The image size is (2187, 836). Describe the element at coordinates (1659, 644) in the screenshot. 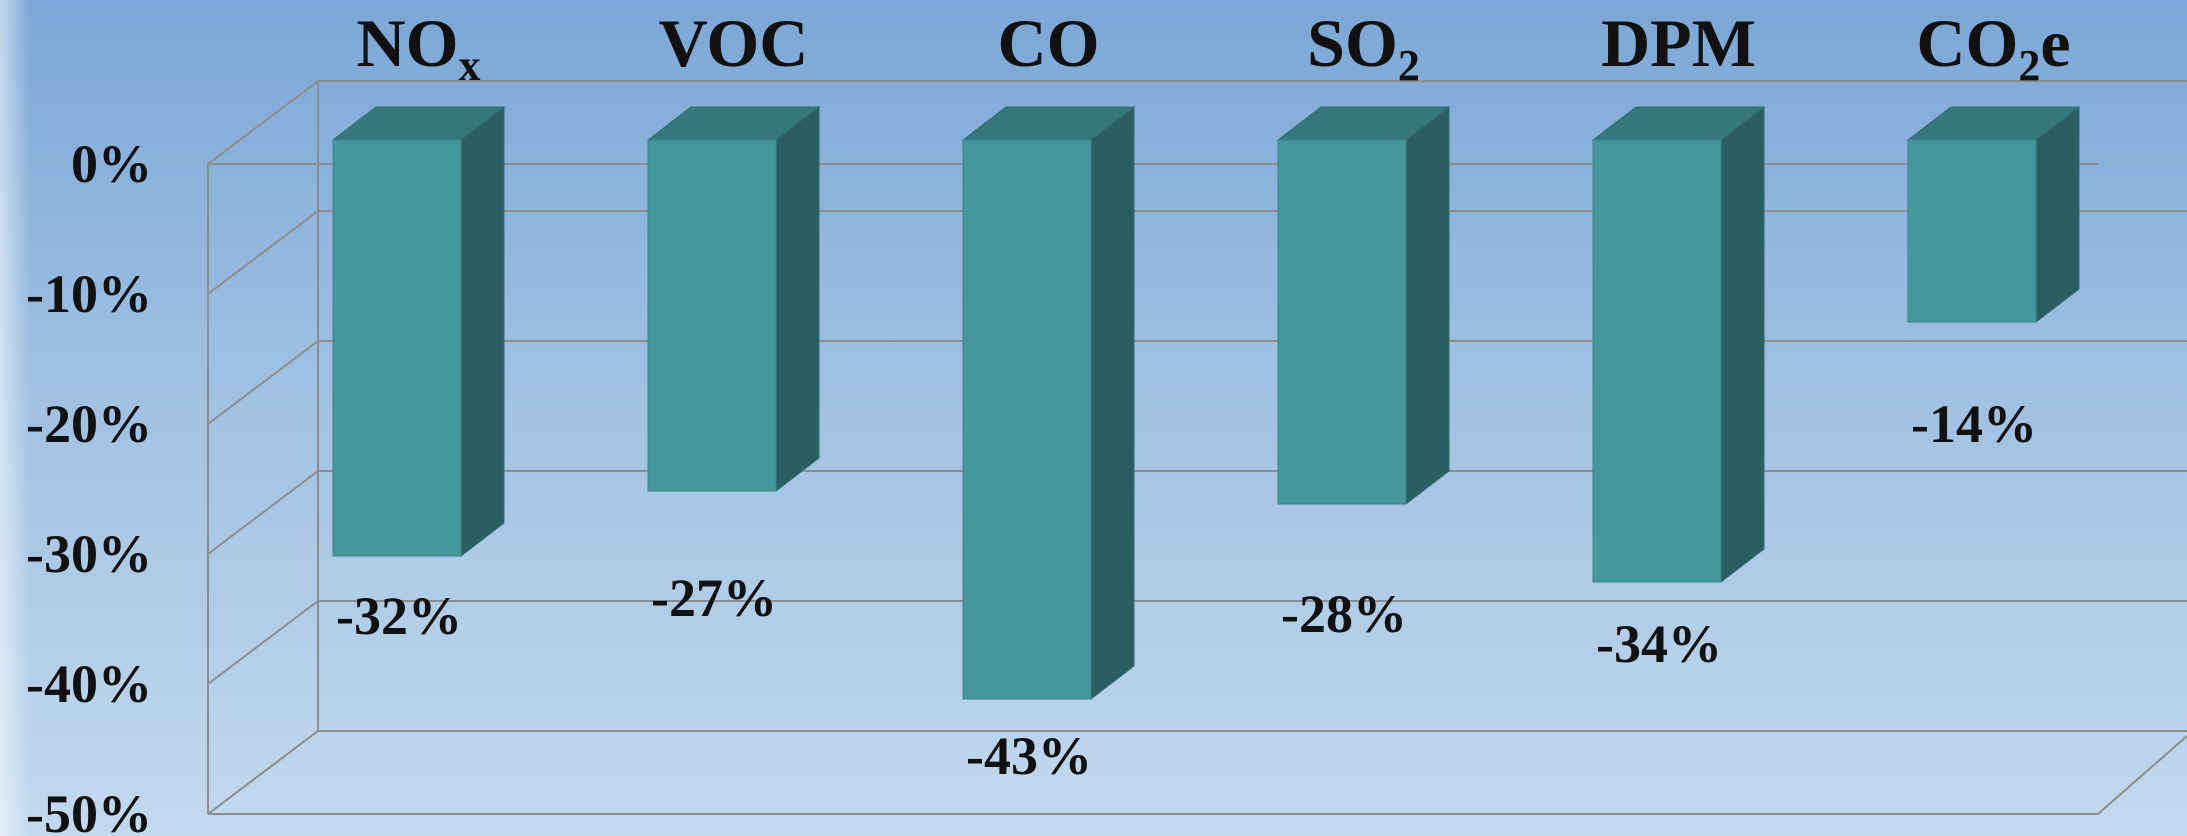

I see `data-label: -34%` at that location.